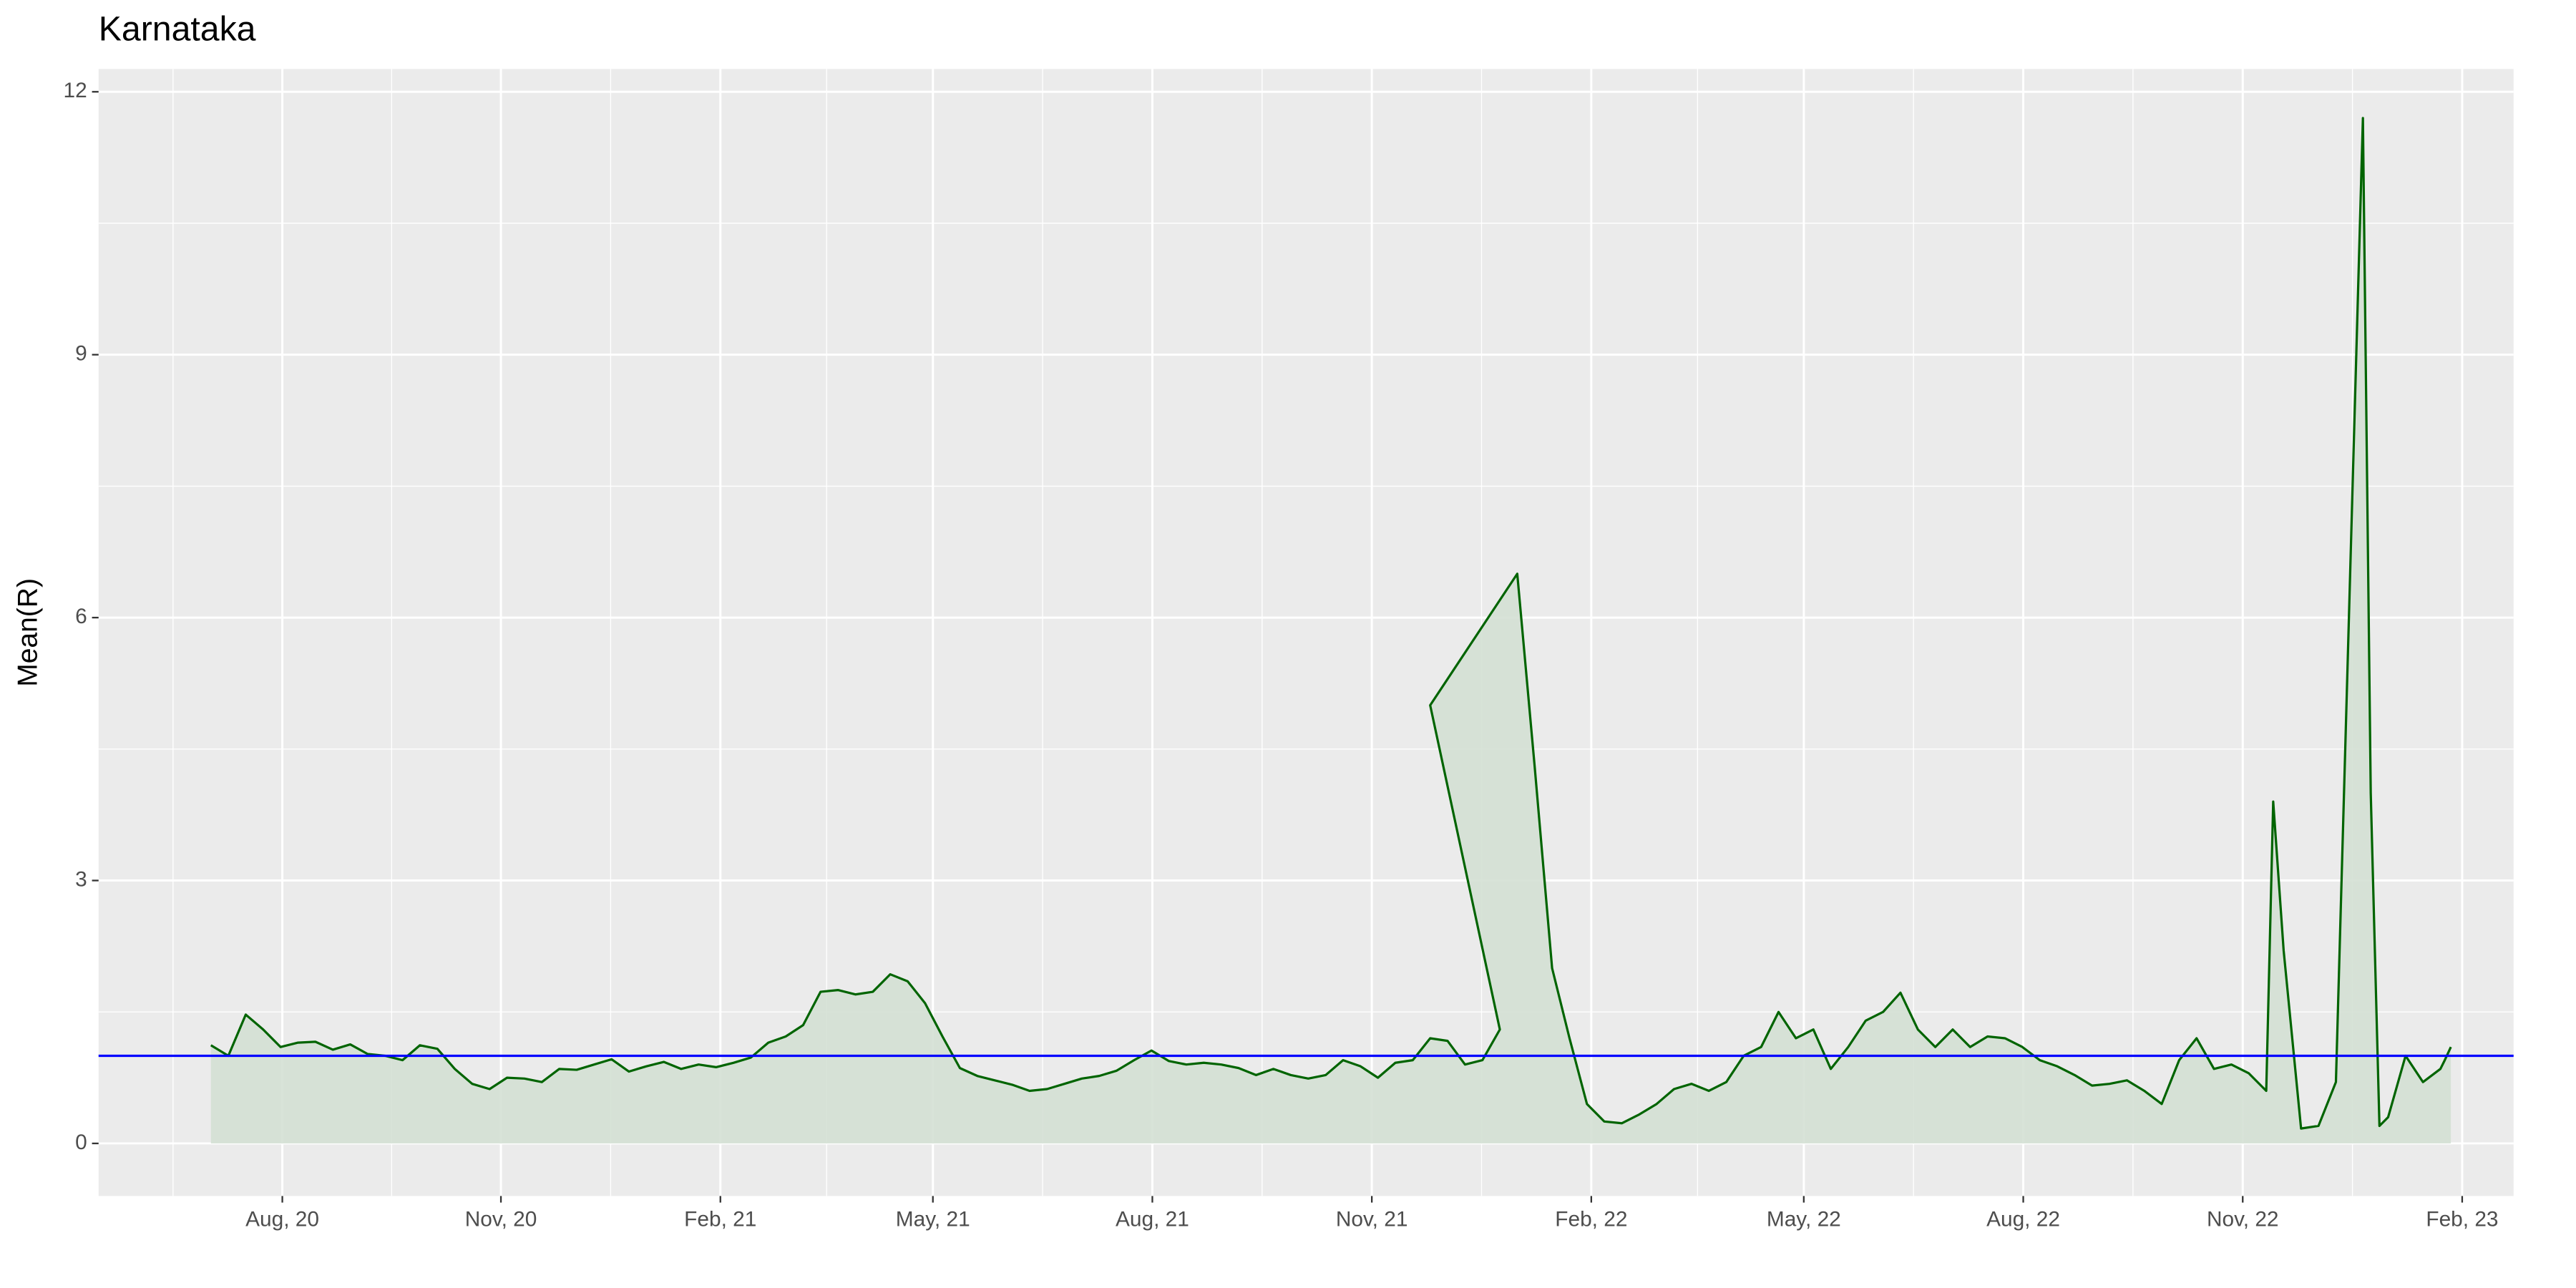 This screenshot has width=2576, height=1288. Describe the element at coordinates (933, 1219) in the screenshot. I see `x-tick-label: May, 21` at that location.